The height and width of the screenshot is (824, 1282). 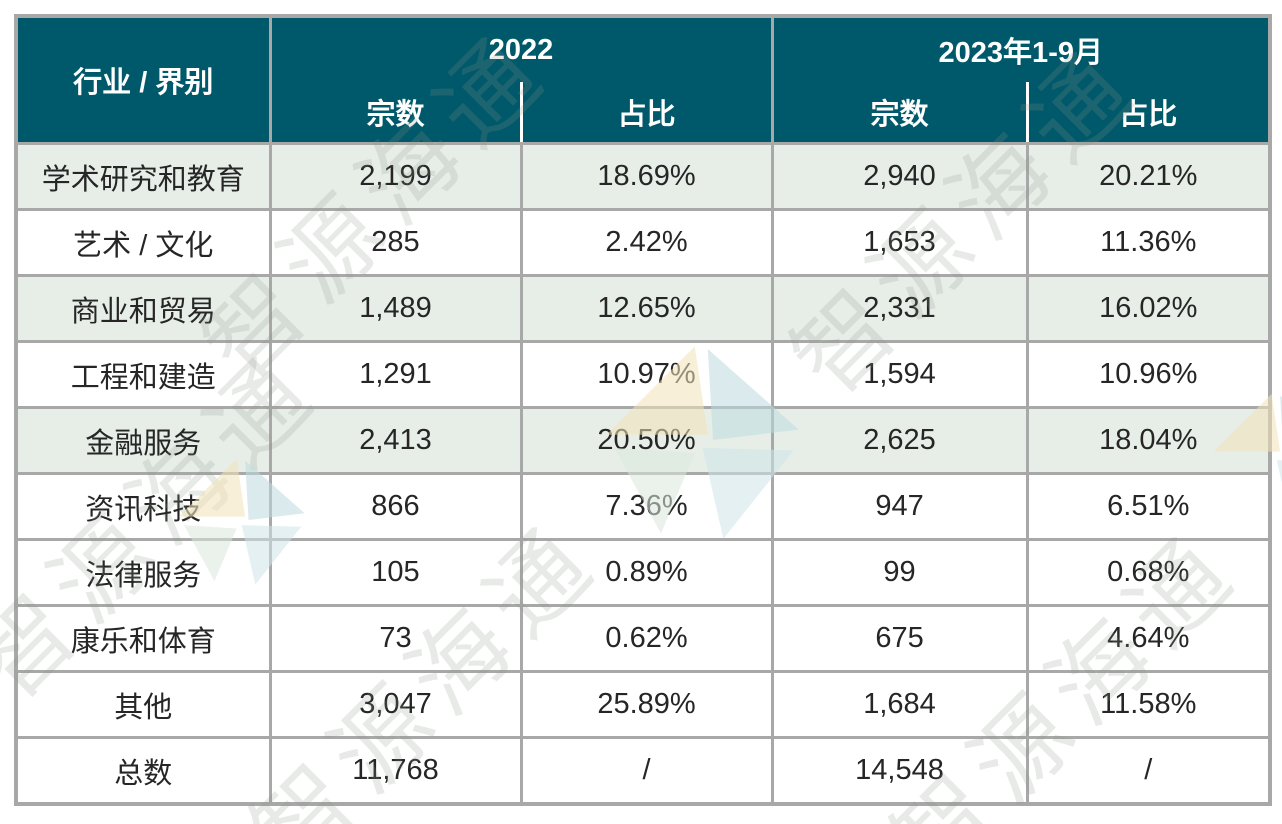 I want to click on cell-2023-share: 10.96%, so click(x=1148, y=374).